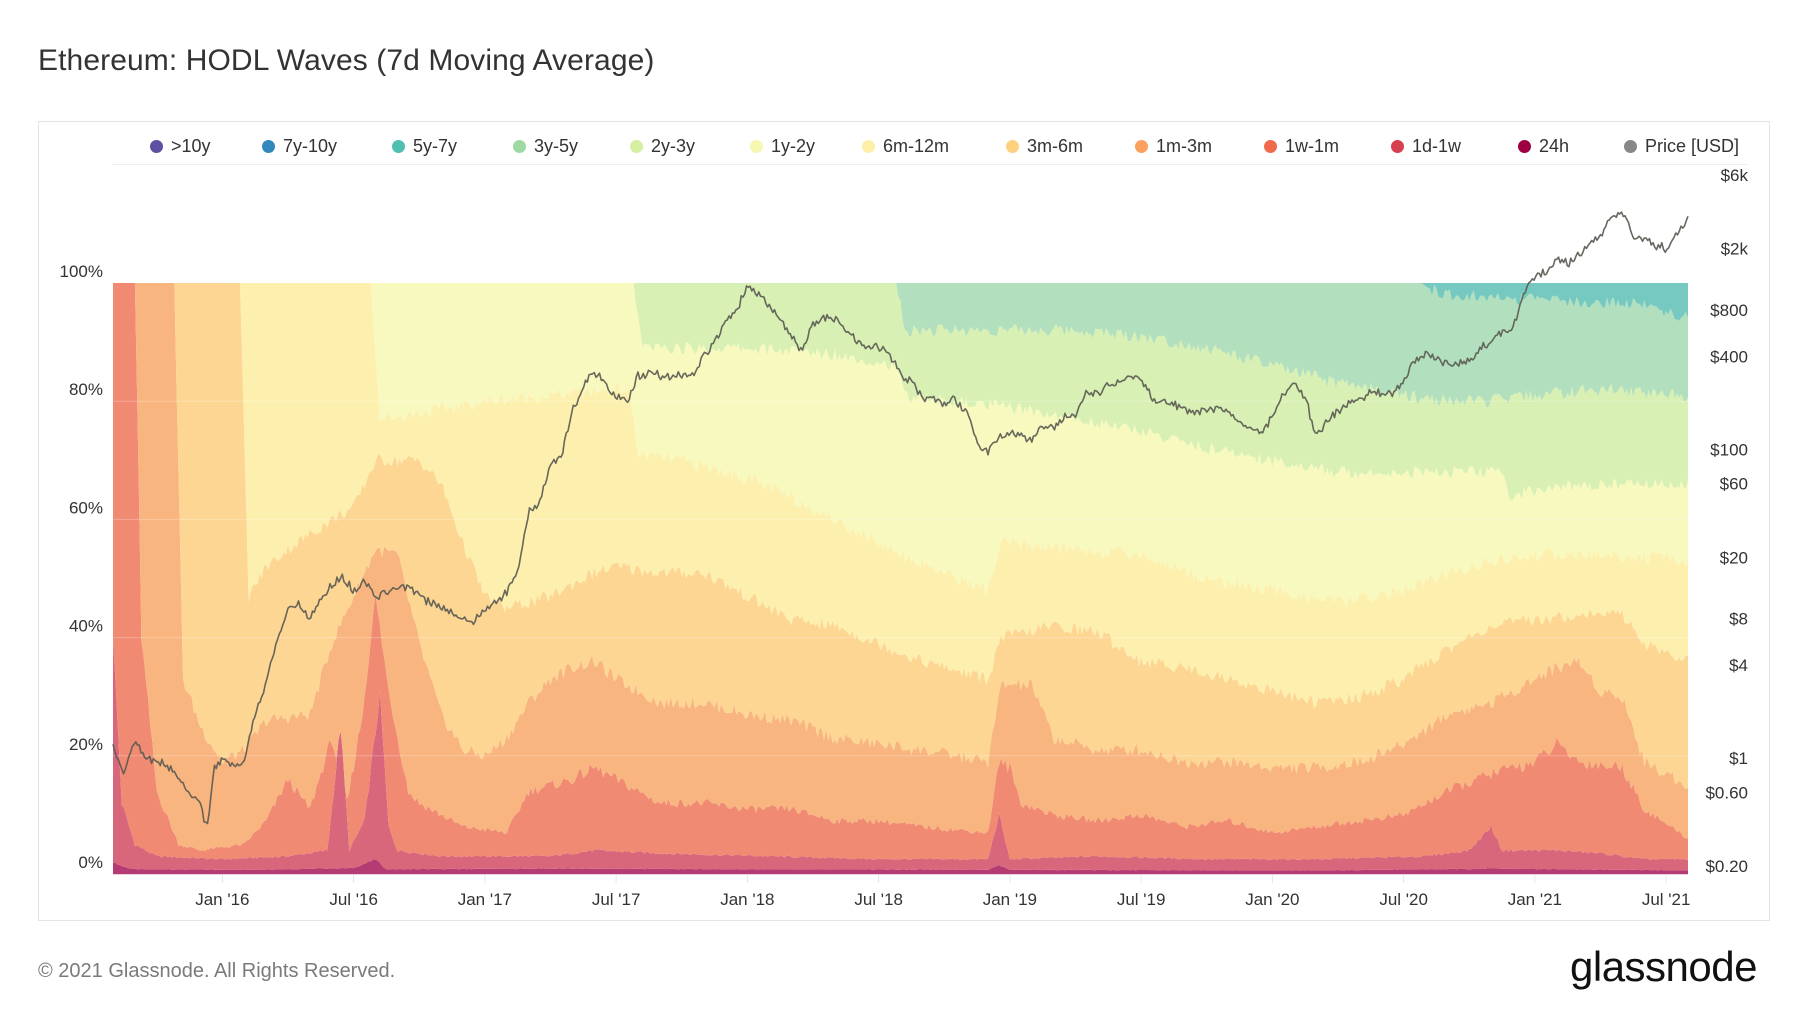 This screenshot has height=1013, width=1800. I want to click on x-tick-label: Jul '17, so click(616, 899).